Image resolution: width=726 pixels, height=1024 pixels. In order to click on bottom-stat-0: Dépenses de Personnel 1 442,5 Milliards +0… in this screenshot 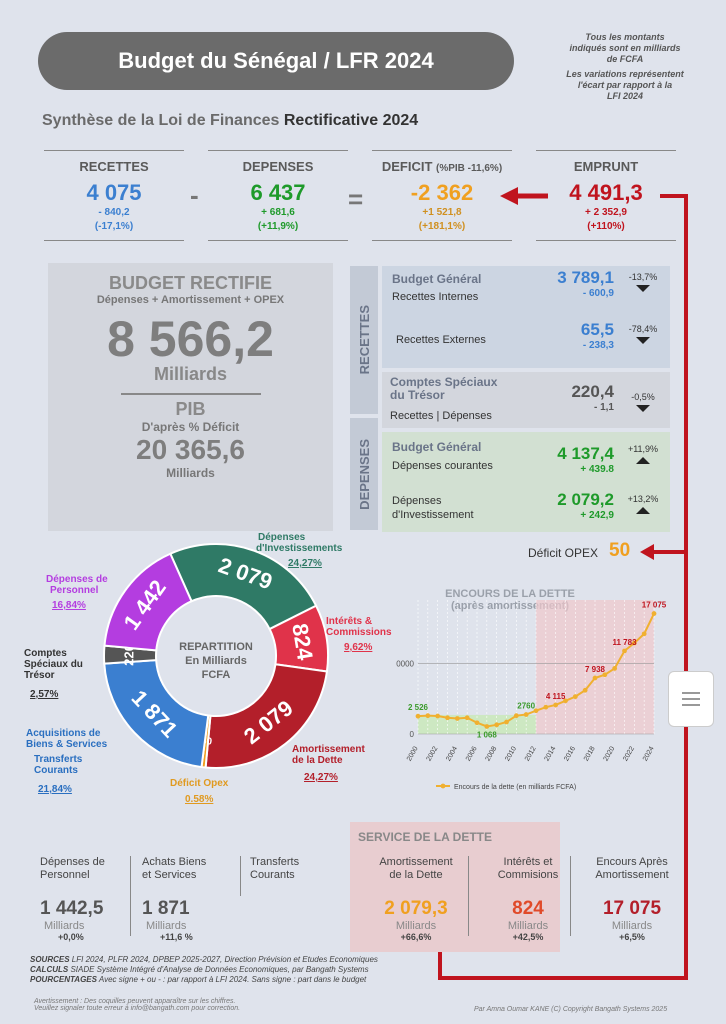, I will do `click(92, 899)`.